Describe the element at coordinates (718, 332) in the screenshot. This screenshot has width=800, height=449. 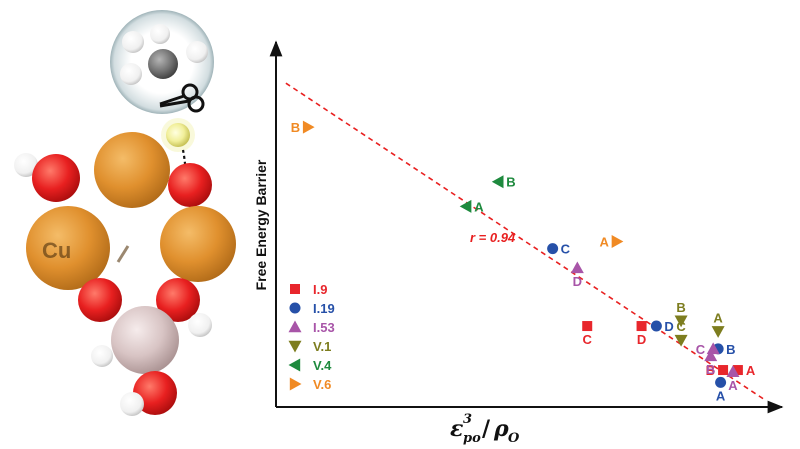
I see `data-point-V-1-A` at that location.